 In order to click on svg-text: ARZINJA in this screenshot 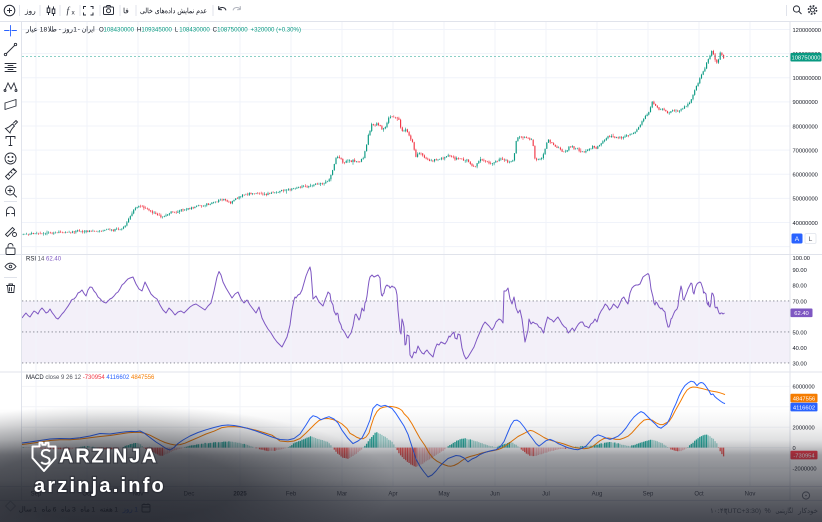, I will do `click(108, 457)`.